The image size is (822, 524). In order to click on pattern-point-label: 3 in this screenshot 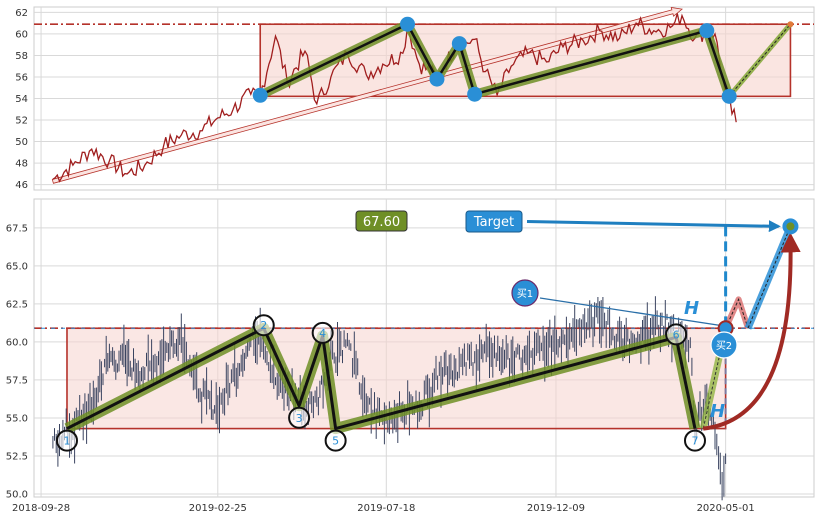, I will do `click(299, 418)`.